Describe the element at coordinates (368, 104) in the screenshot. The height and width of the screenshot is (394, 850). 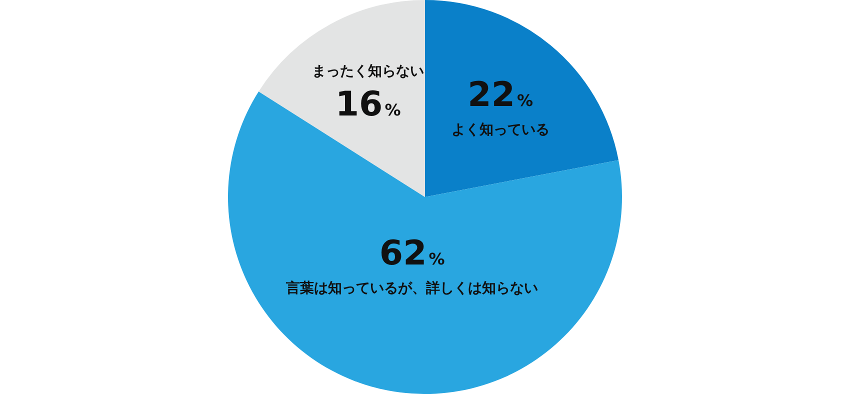
I see `data-label: 16%` at that location.